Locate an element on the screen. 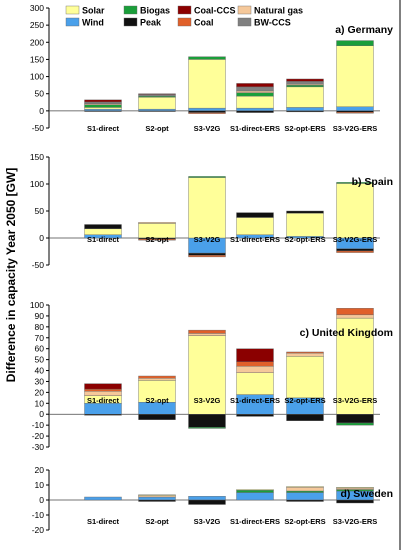 The height and width of the screenshot is (550, 406). y-tick-label: 300 is located at coordinates (37, 8).